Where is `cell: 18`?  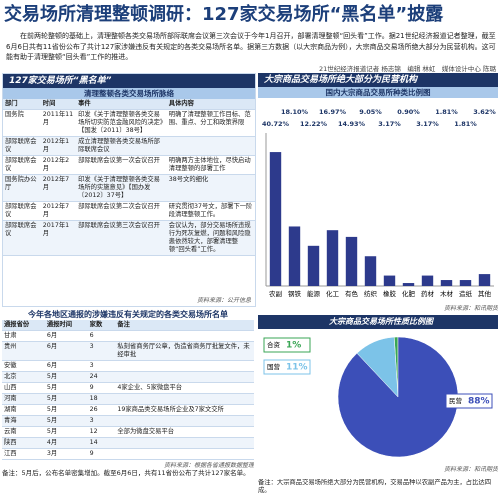 cell: 18 is located at coordinates (101, 399).